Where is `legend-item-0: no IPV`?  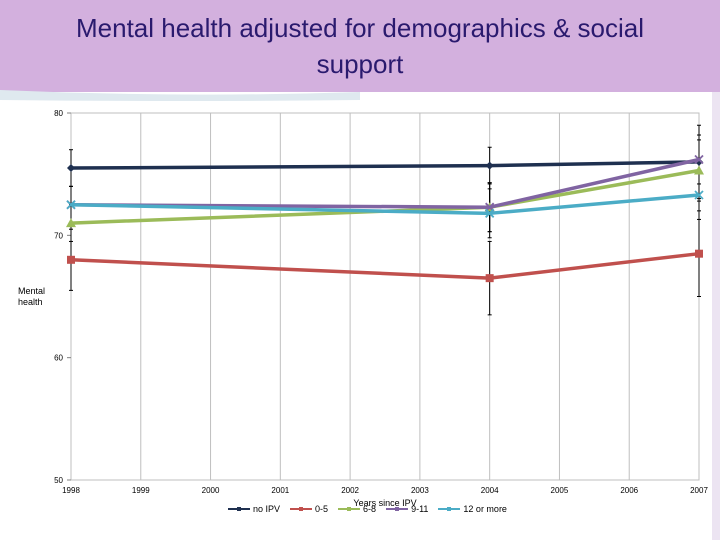 legend-item-0: no IPV is located at coordinates (254, 509).